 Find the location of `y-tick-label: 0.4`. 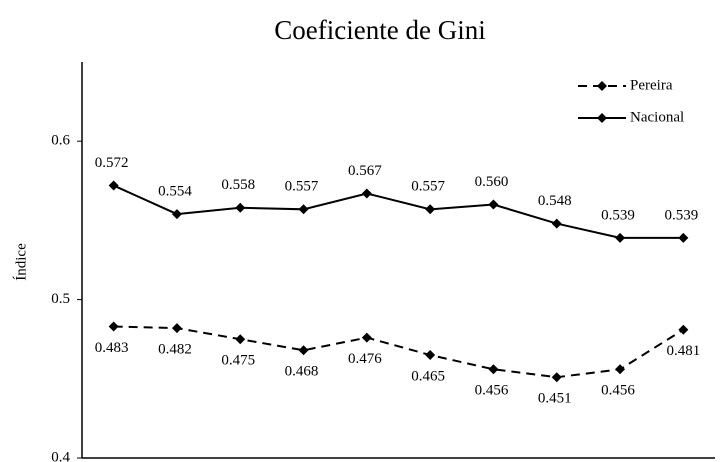

y-tick-label: 0.4 is located at coordinates (60, 455).